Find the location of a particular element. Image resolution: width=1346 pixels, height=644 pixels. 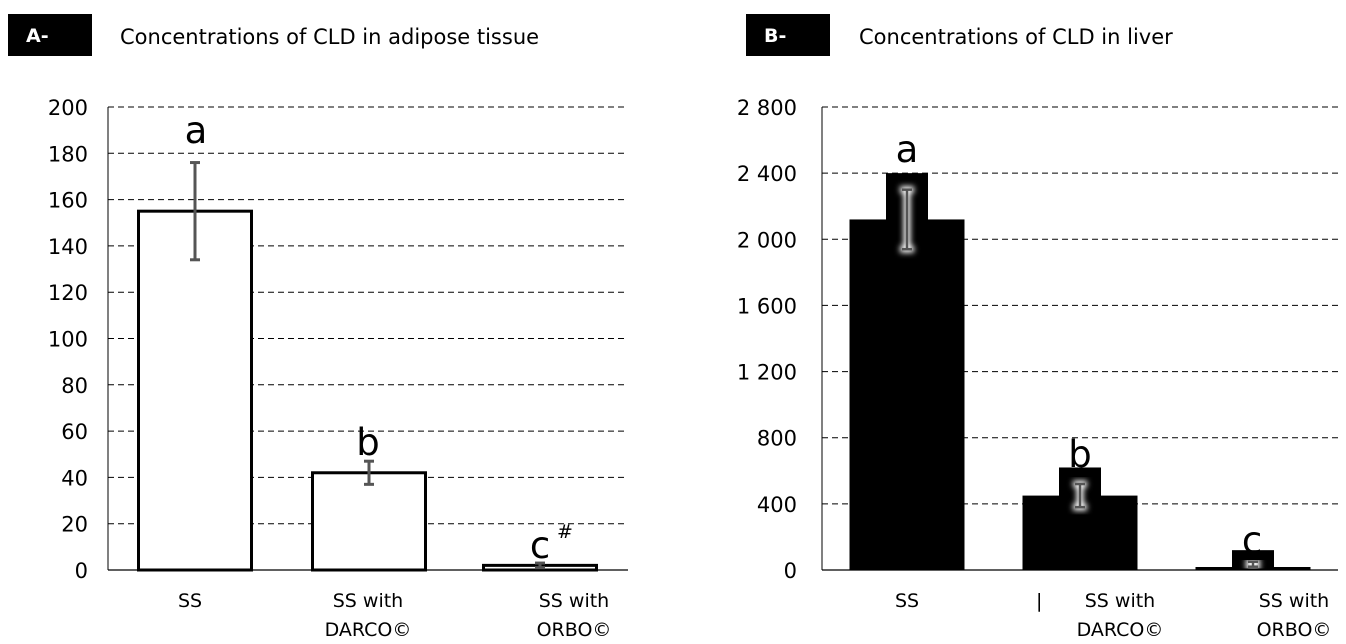

y-tick-label: 200 is located at coordinates (68, 108).